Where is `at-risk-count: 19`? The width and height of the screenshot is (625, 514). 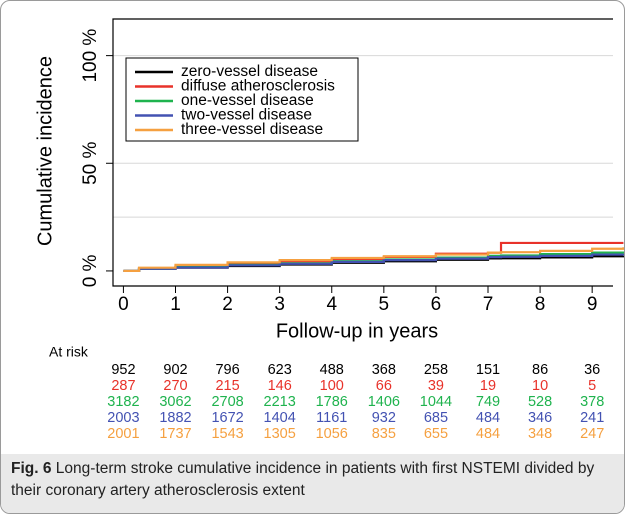
at-risk-count: 19 is located at coordinates (488, 386).